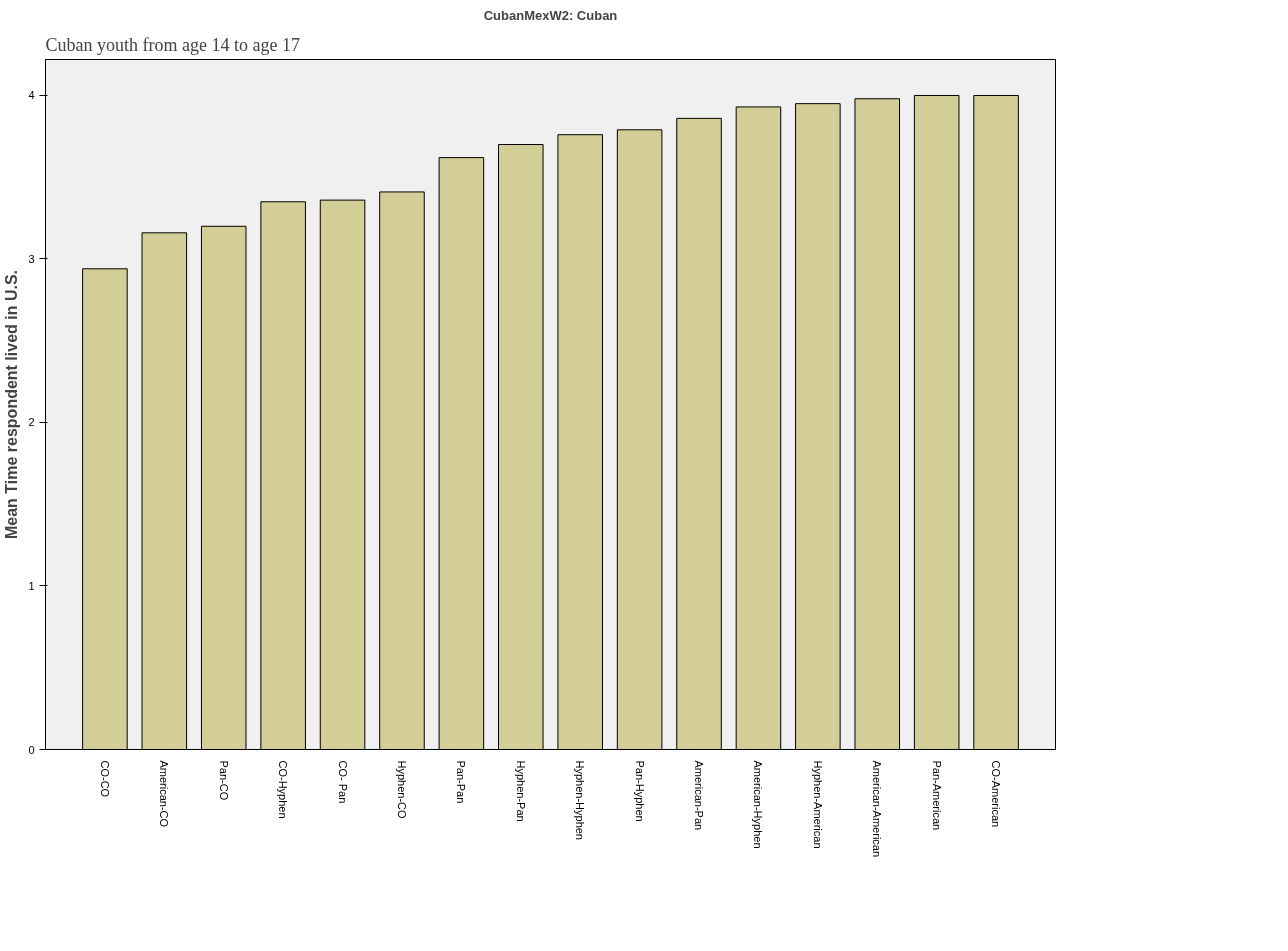  Describe the element at coordinates (31, 95) in the screenshot. I see `y-tick-label: 4` at that location.